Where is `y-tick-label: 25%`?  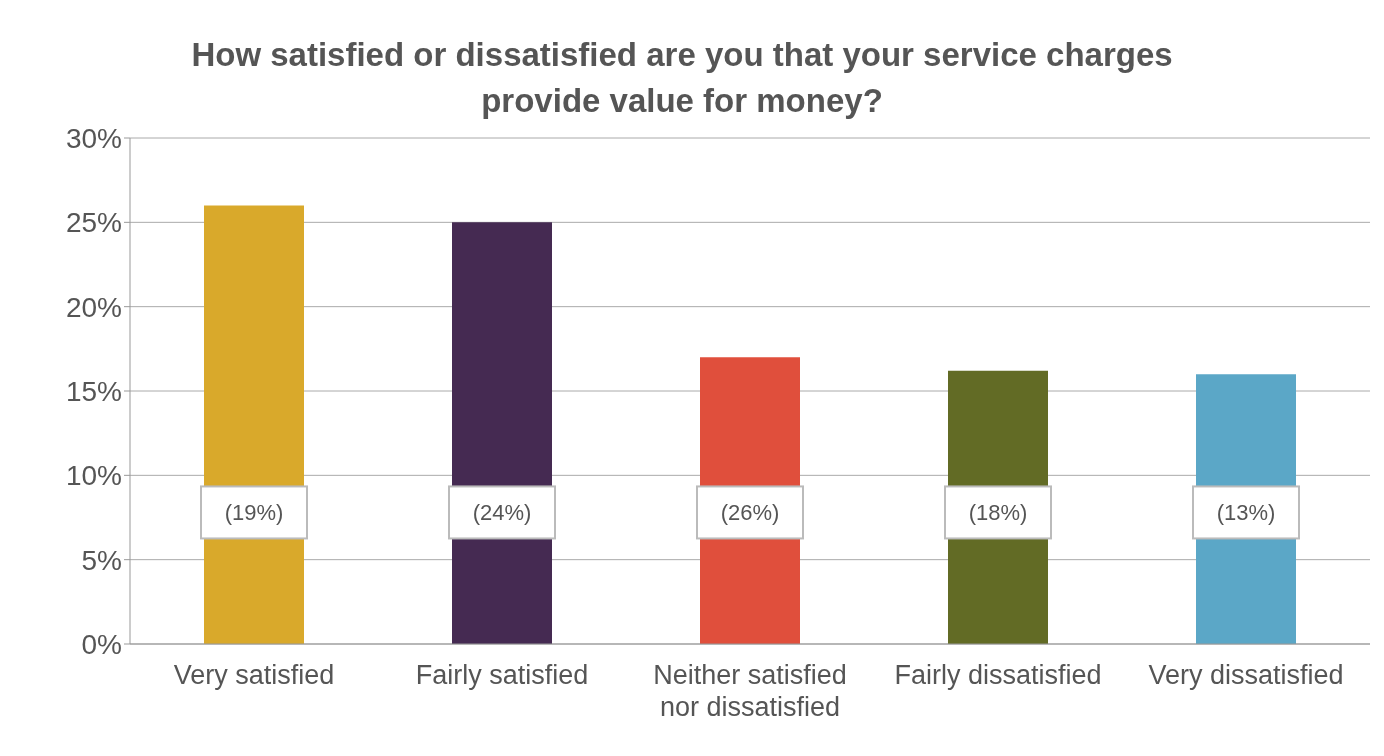
y-tick-label: 25% is located at coordinates (93, 223).